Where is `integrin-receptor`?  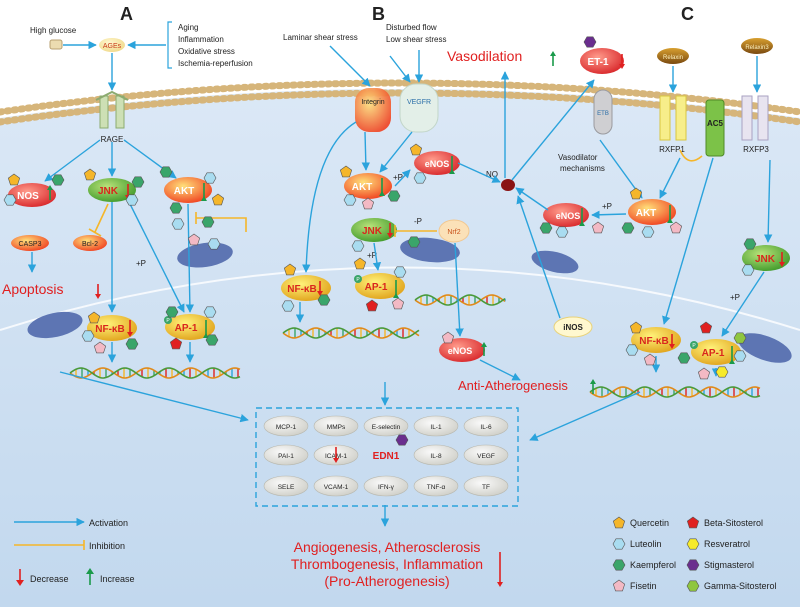
integrin-receptor is located at coordinates (373, 110).